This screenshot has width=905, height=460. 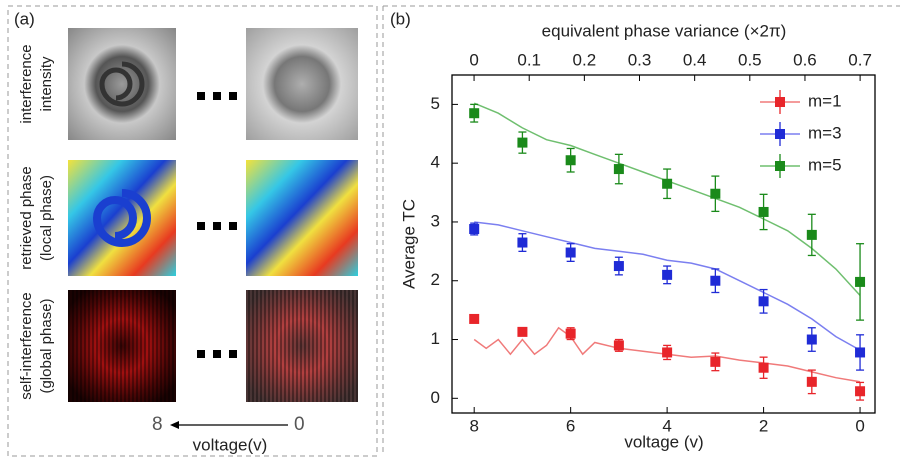 What do you see at coordinates (157, 424) in the screenshot?
I see `voltage-start: 8` at bounding box center [157, 424].